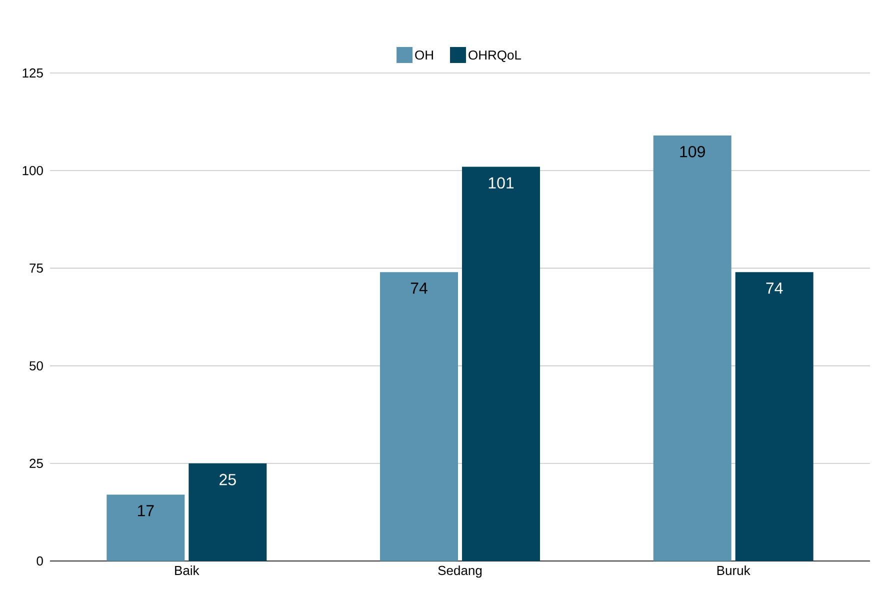 The image size is (876, 593). What do you see at coordinates (460, 572) in the screenshot?
I see `x-tick-label: Sedang` at bounding box center [460, 572].